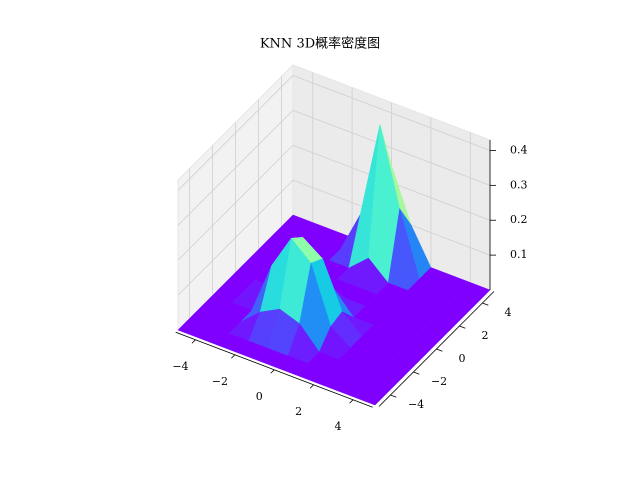 The width and height of the screenshot is (640, 480). I want to click on x-tick-label: 2, so click(298, 411).